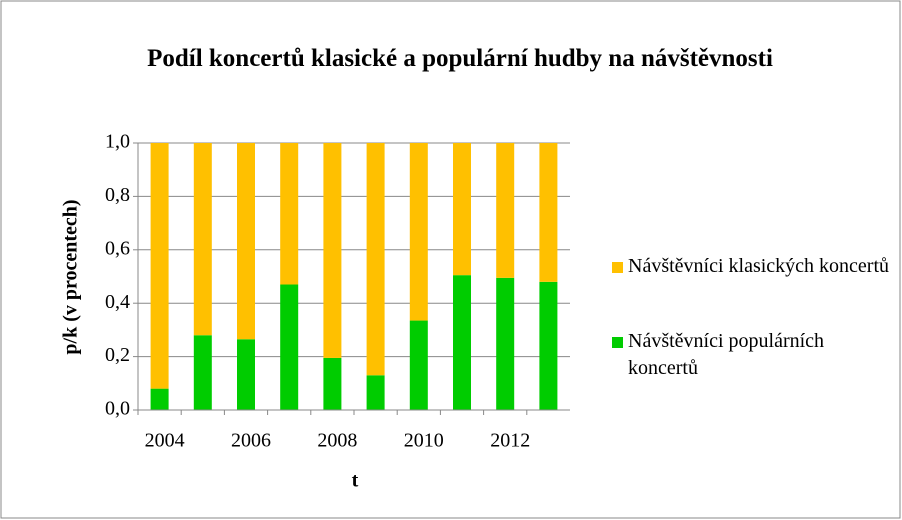 The image size is (902, 520). I want to click on y-tick-label: 0,2, so click(117, 355).